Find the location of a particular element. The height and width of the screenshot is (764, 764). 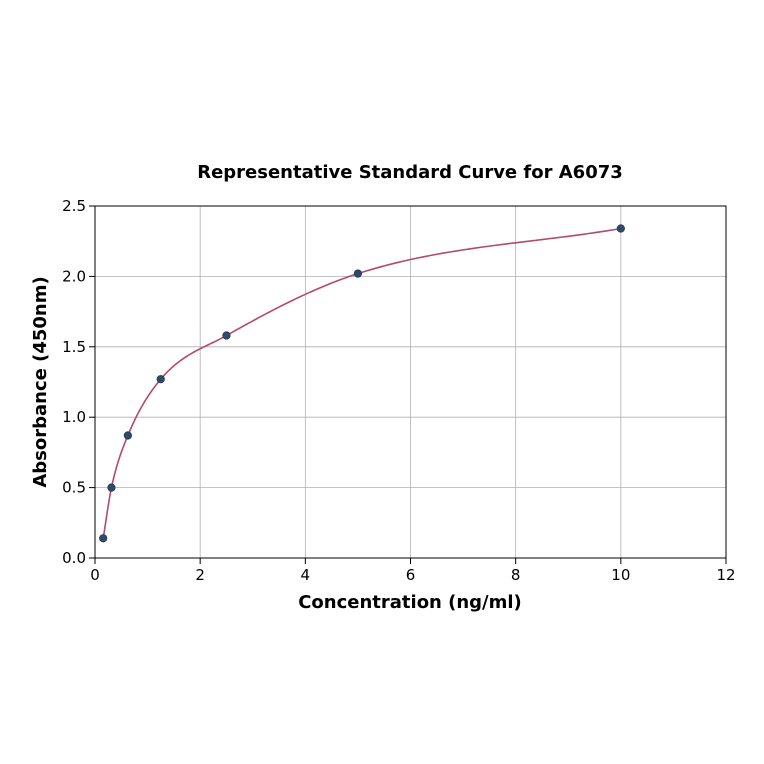

y-tick-label: 1.5 is located at coordinates (74, 347).